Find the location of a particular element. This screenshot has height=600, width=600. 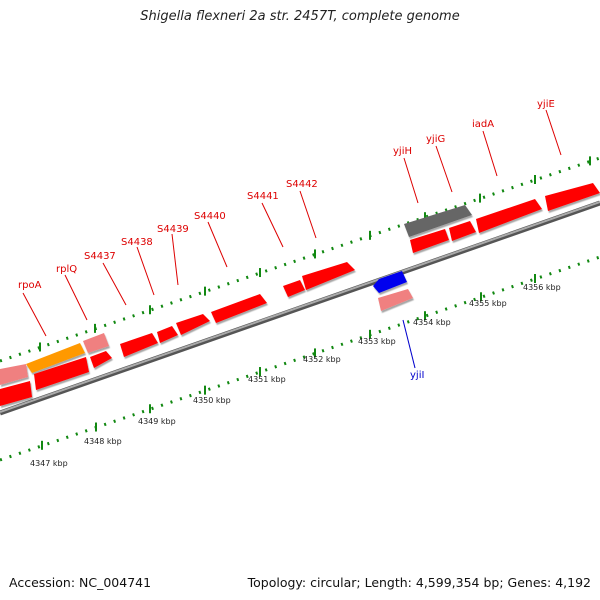

leader-S4440 is located at coordinates (217, 244).